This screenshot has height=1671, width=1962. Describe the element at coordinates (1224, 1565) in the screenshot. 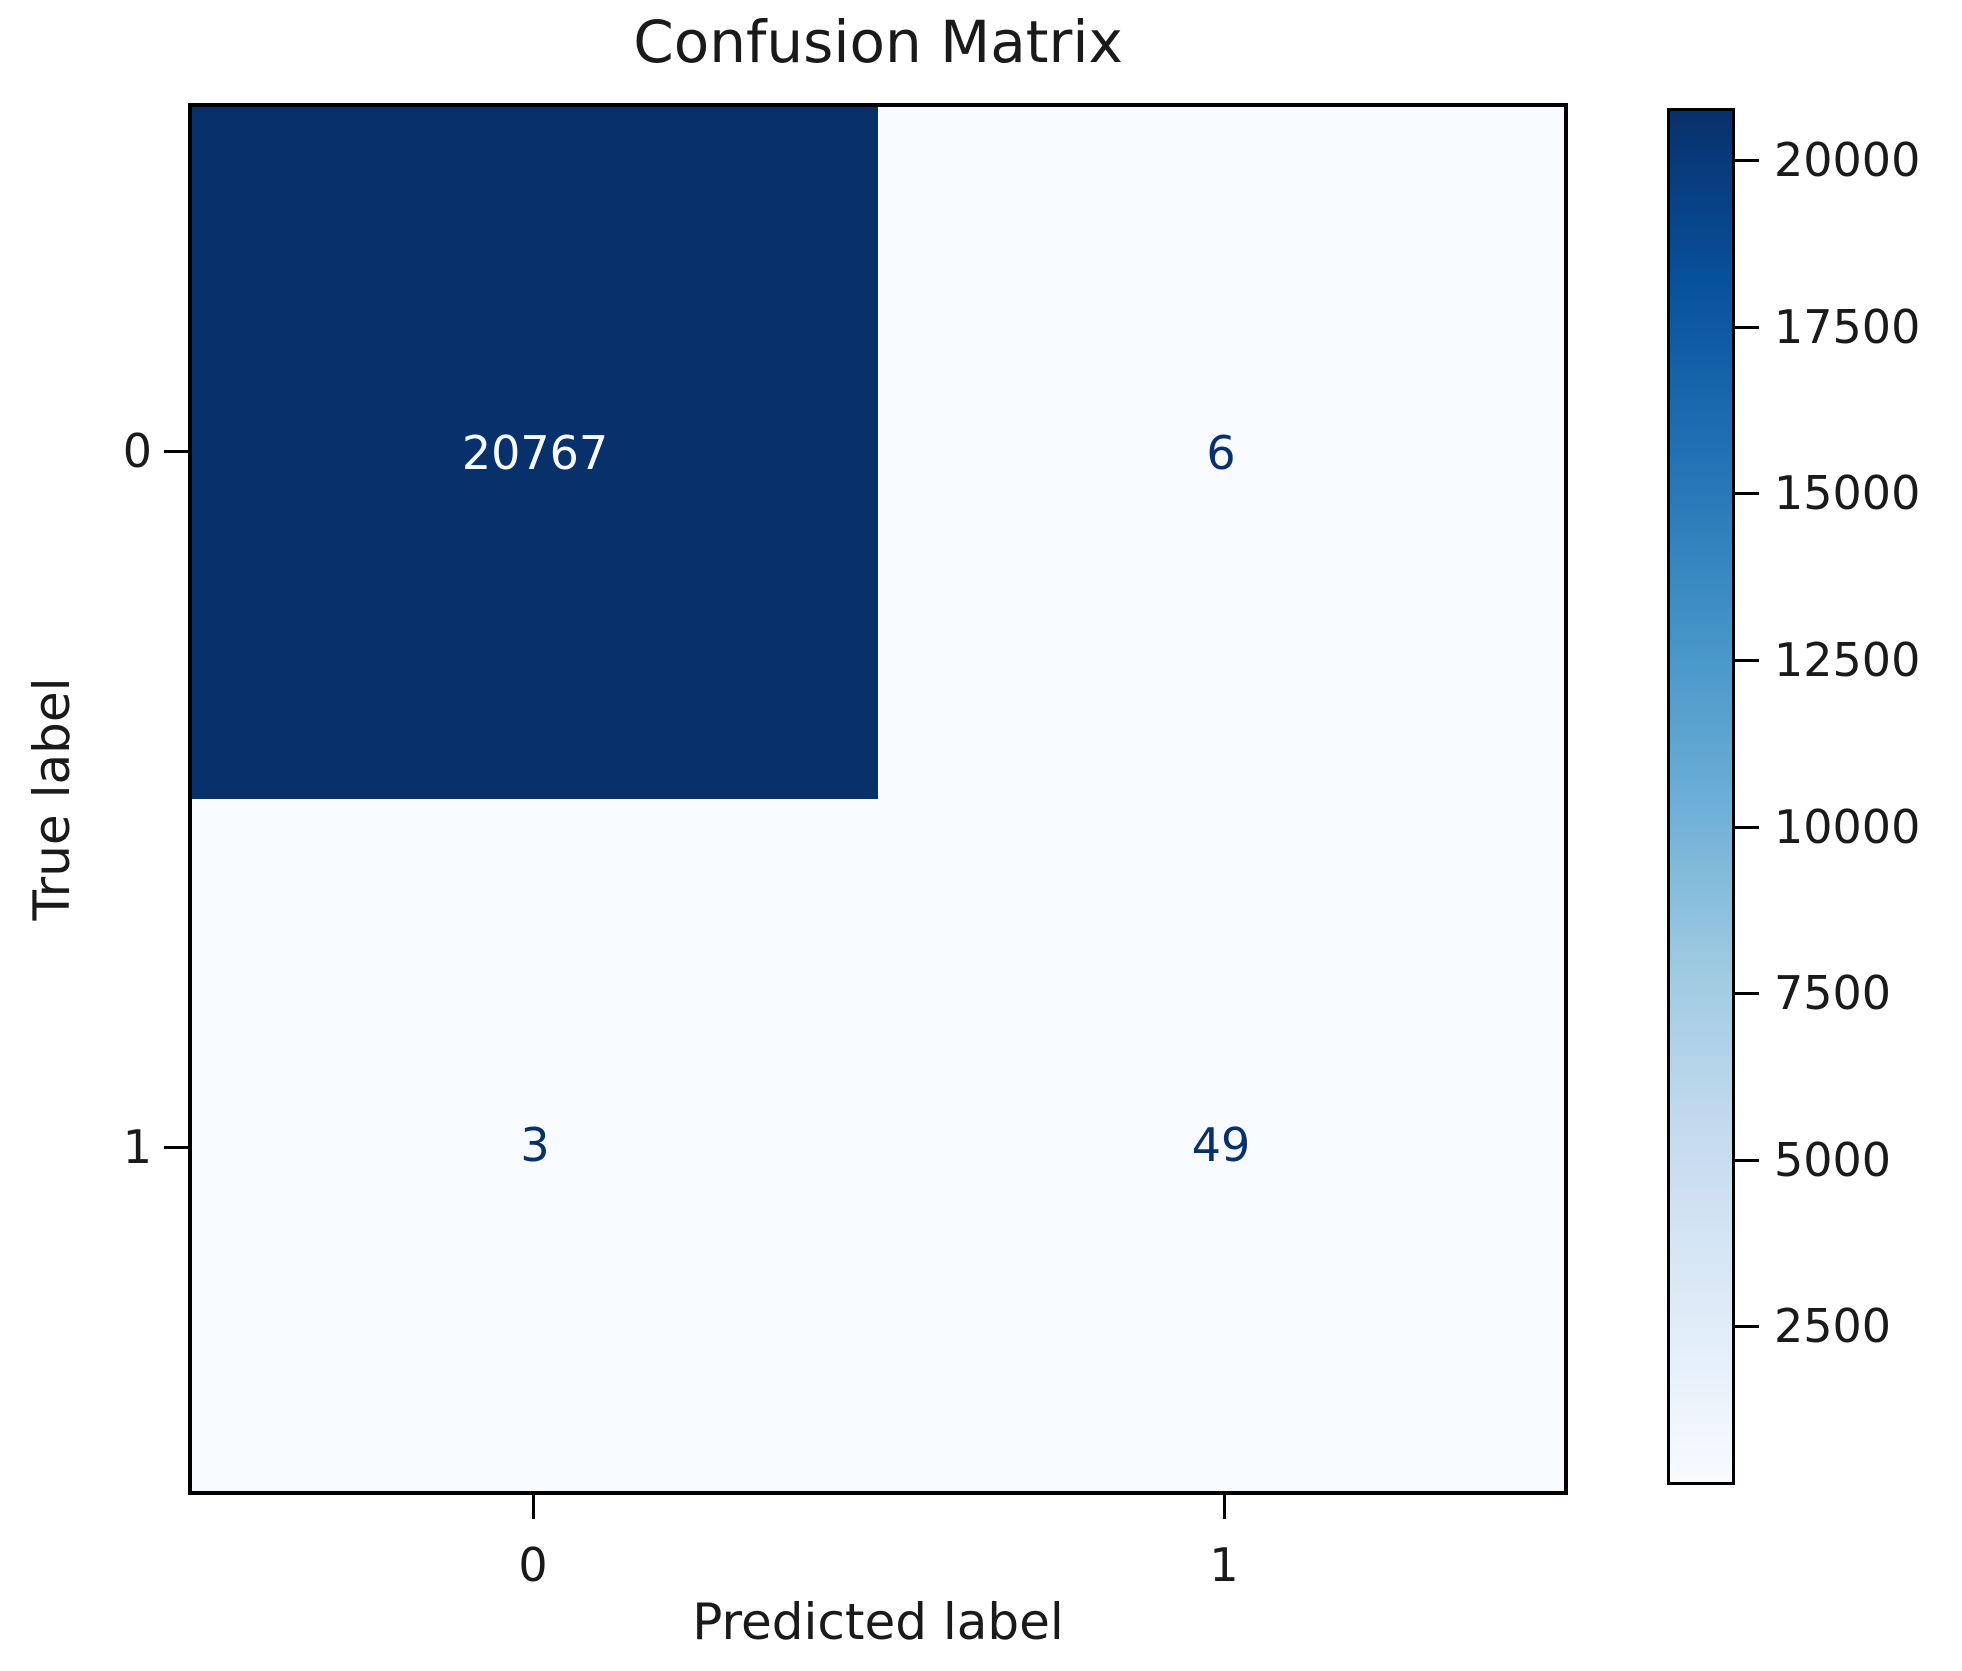

I see `x-tick-label-1: 1` at that location.